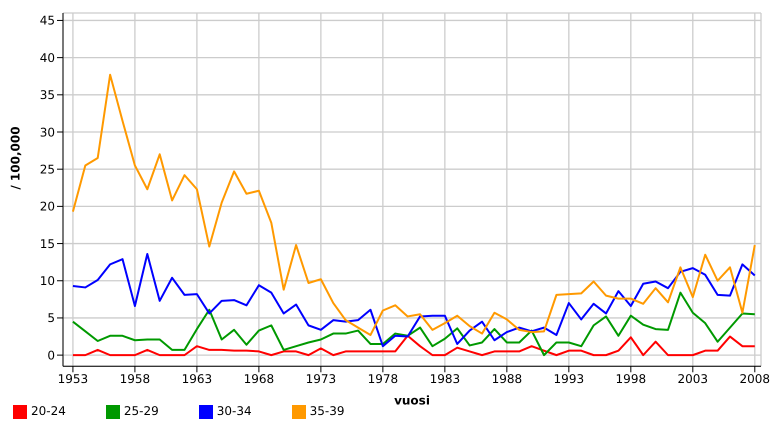  What do you see at coordinates (321, 379) in the screenshot?
I see `x-tick-label: 1973` at bounding box center [321, 379].